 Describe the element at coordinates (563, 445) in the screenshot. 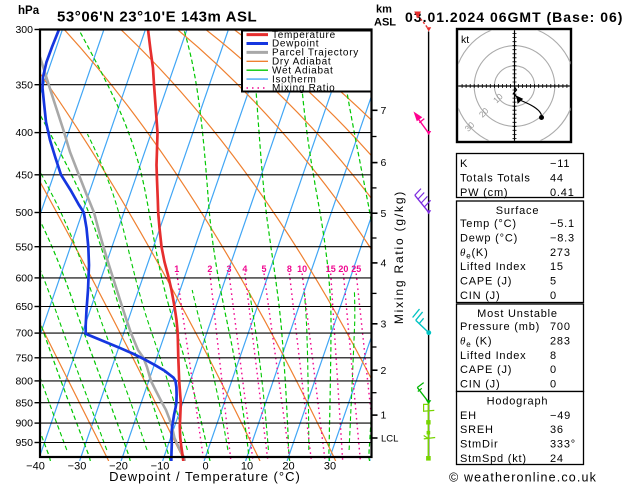

I see `svg-text: 333°` at that location.